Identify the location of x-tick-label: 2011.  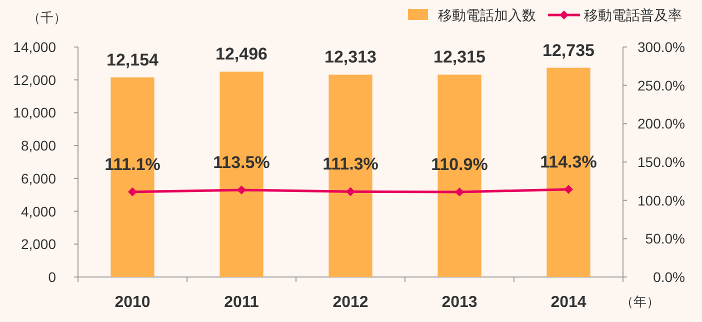
(241, 302).